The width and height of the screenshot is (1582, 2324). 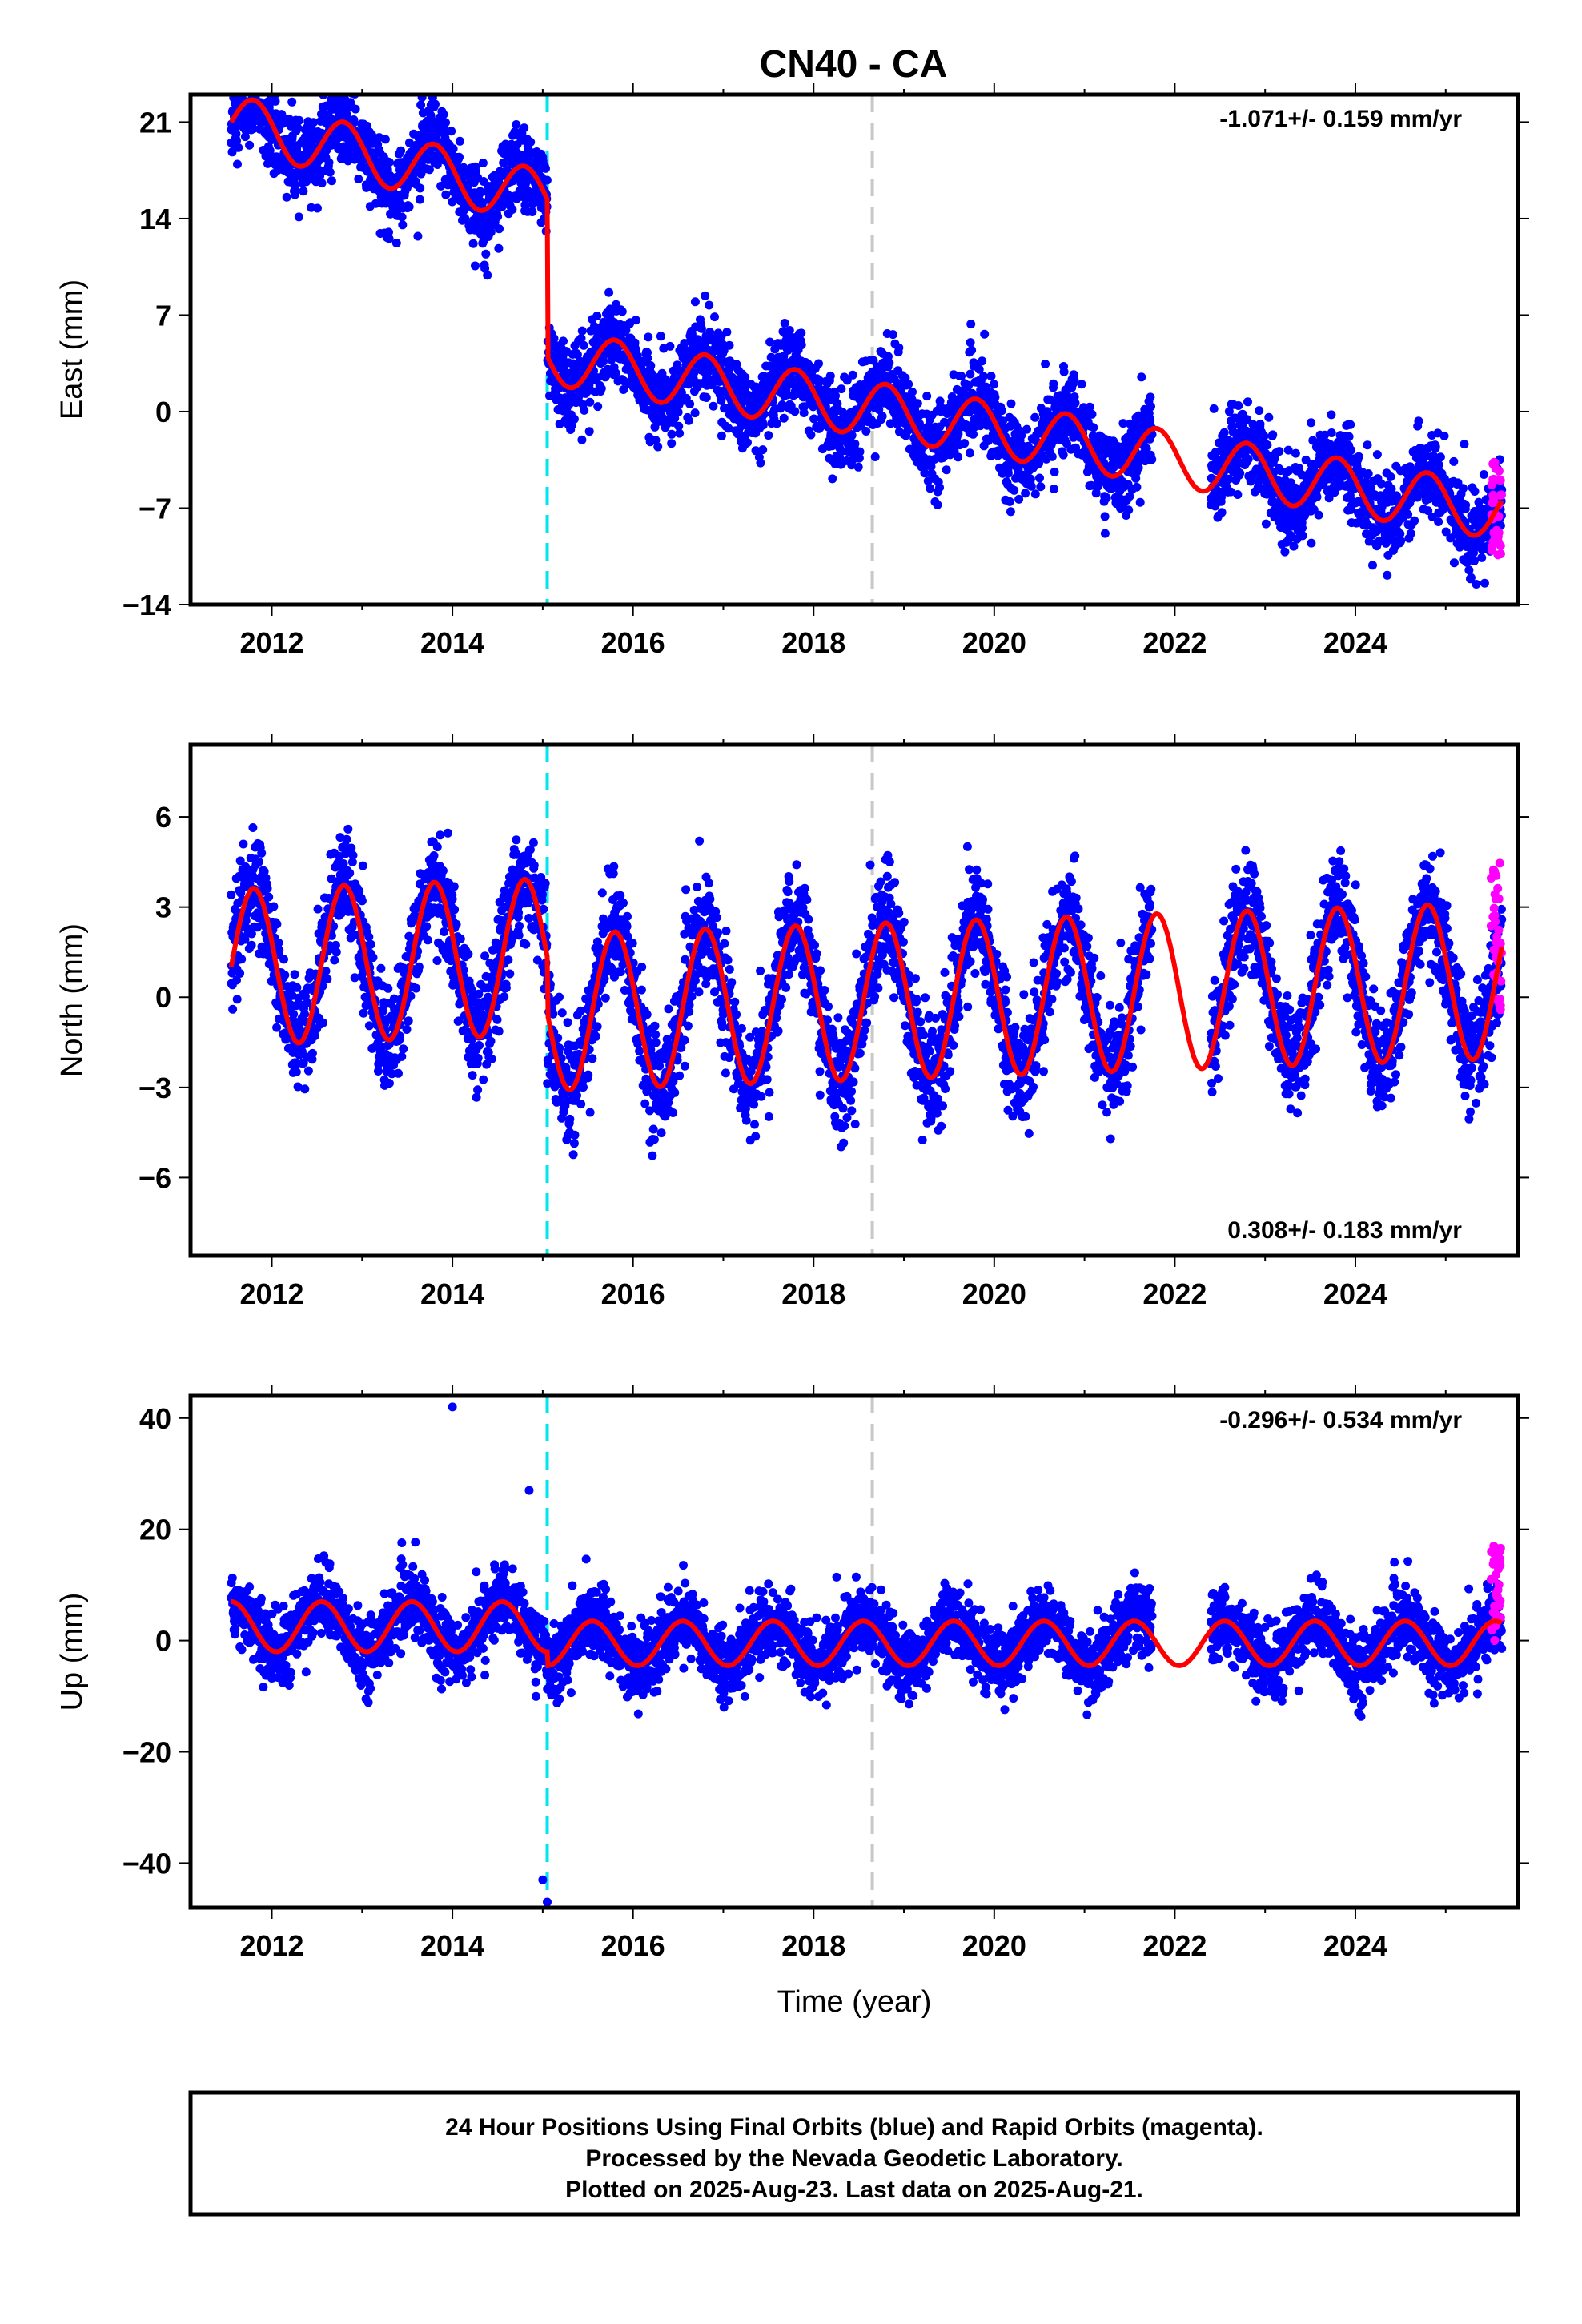 I want to click on x-tick-label: 2024, so click(x=1355, y=642).